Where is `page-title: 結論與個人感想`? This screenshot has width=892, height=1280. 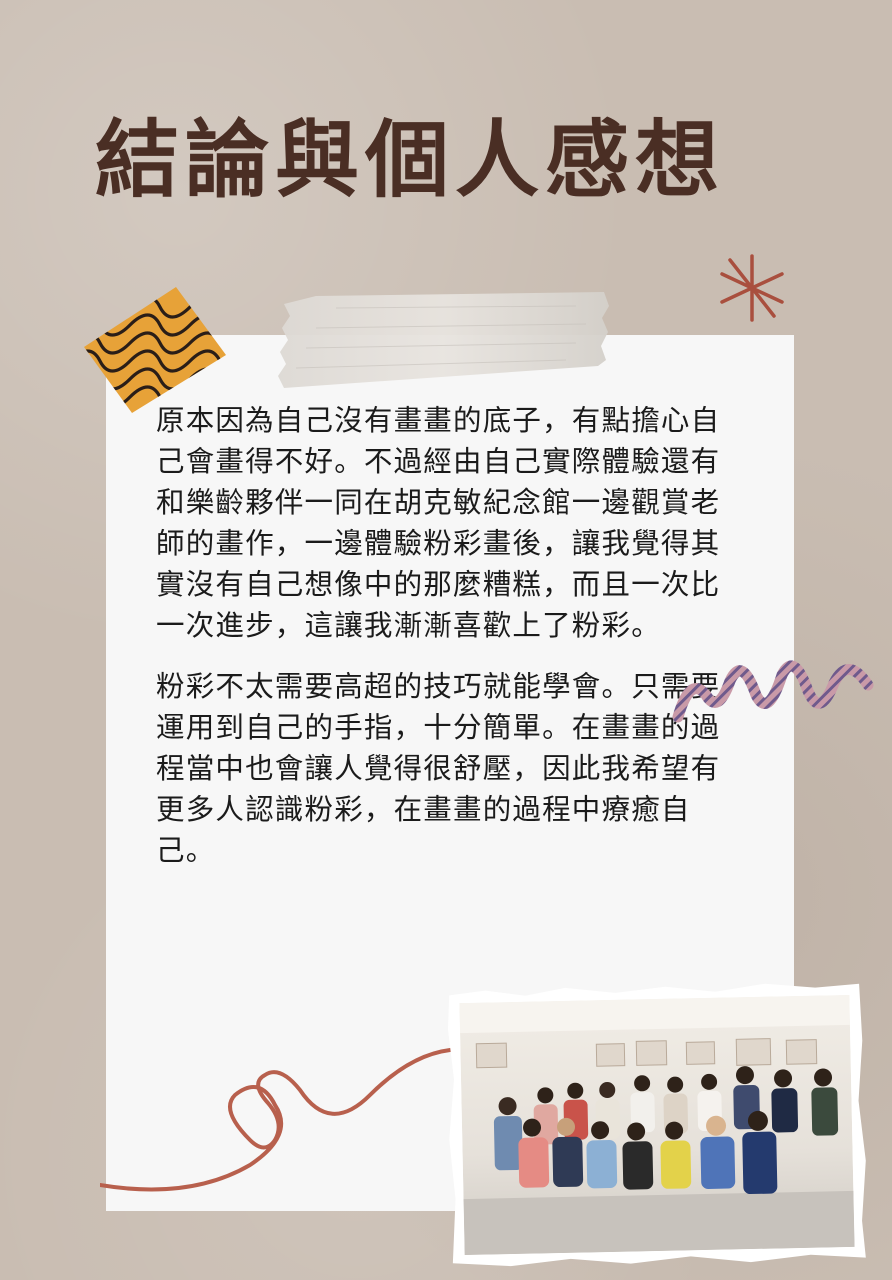 page-title: 結論與個人感想 is located at coordinates (410, 159).